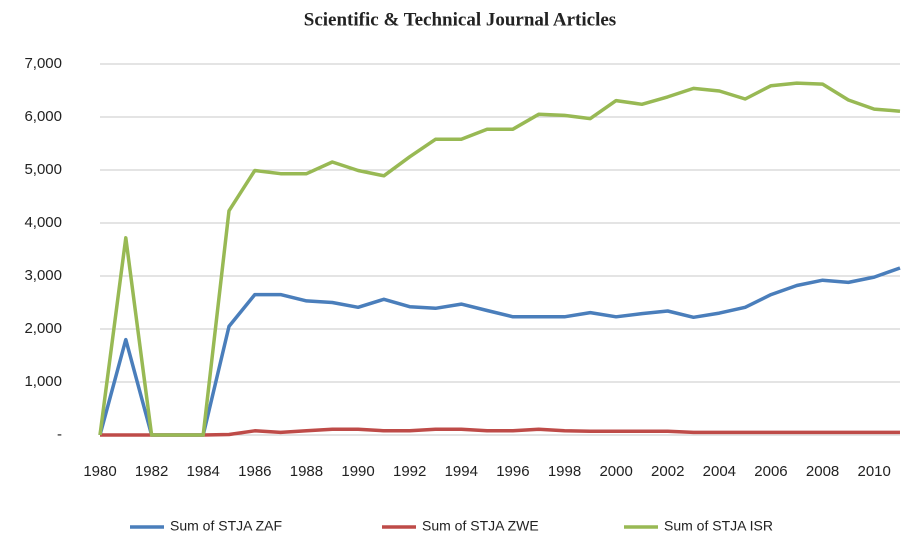 The image size is (903, 538). Describe the element at coordinates (43, 222) in the screenshot. I see `y-tick-label: 4,000` at that location.